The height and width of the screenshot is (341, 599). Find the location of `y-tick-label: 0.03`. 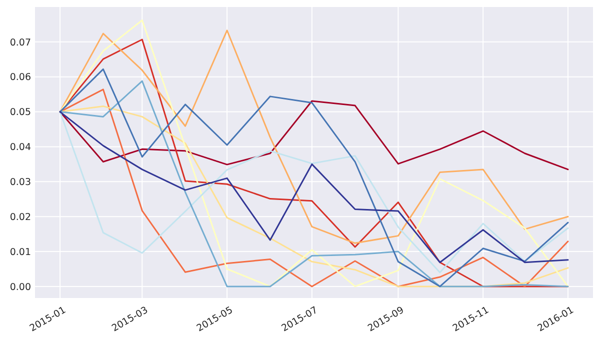

y-tick-label: 0.03 is located at coordinates (20, 182).